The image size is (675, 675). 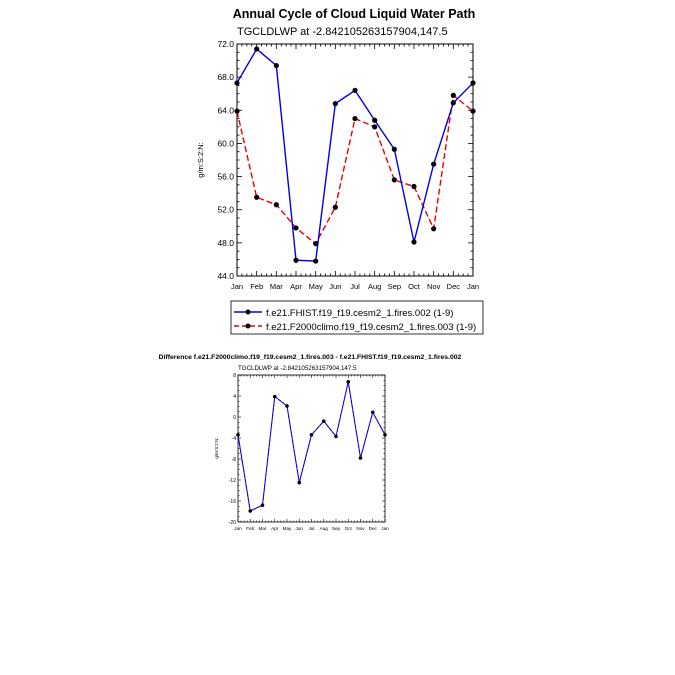 What do you see at coordinates (324, 528) in the screenshot?
I see `x-tick-label: Aug` at bounding box center [324, 528].